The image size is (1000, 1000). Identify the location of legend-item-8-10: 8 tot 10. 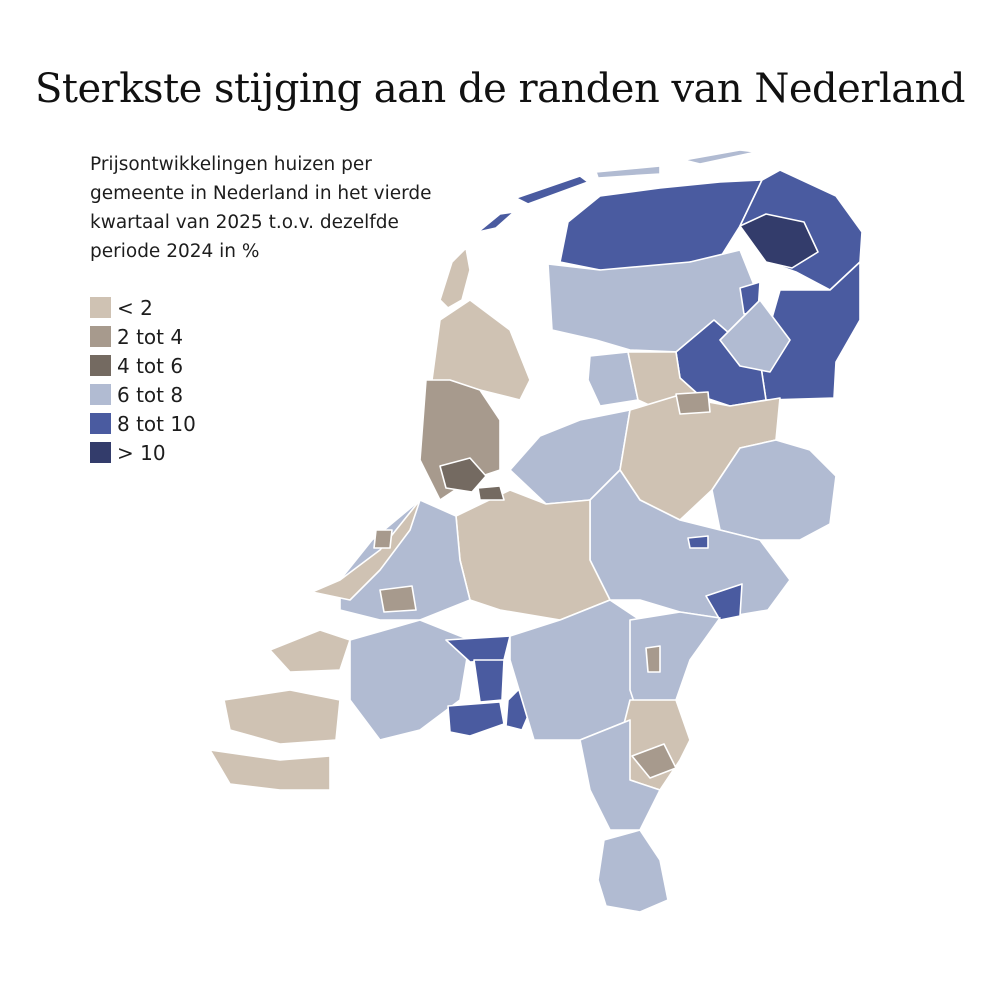
(143, 423).